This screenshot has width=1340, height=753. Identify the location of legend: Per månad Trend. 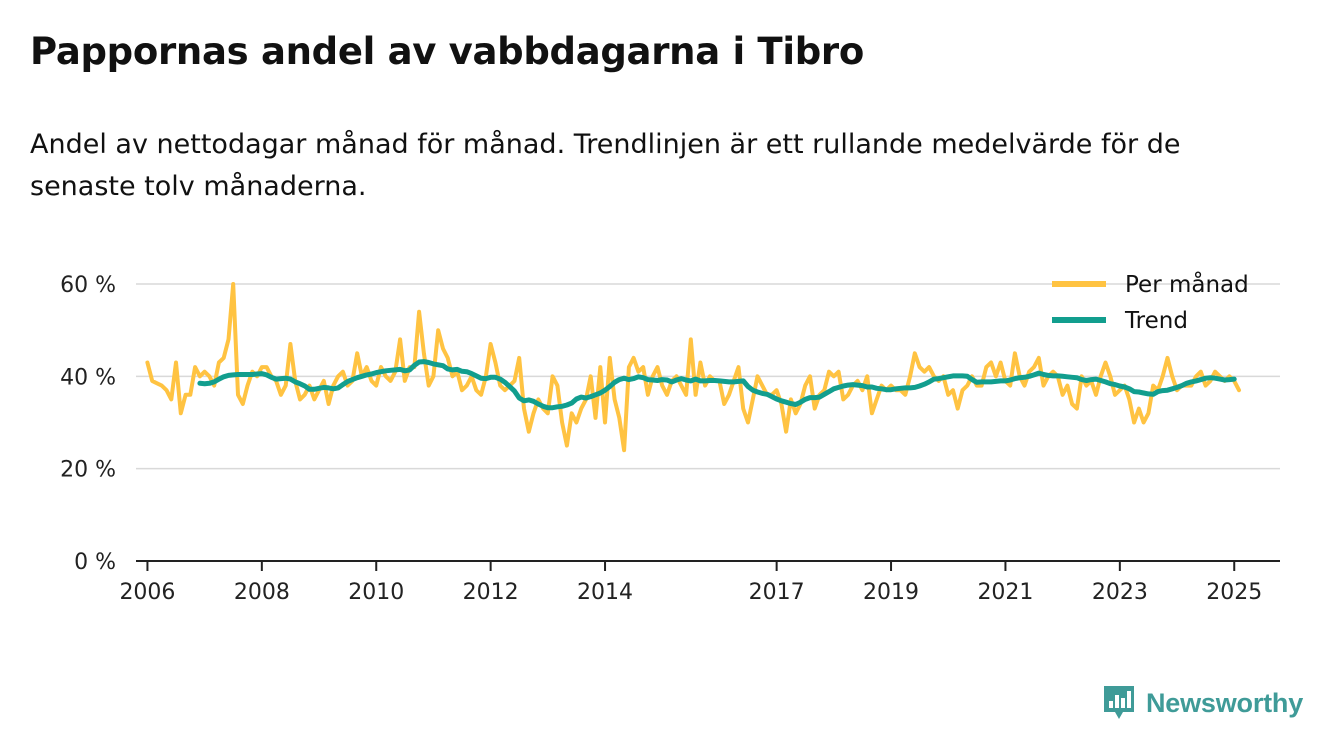
(1150, 302).